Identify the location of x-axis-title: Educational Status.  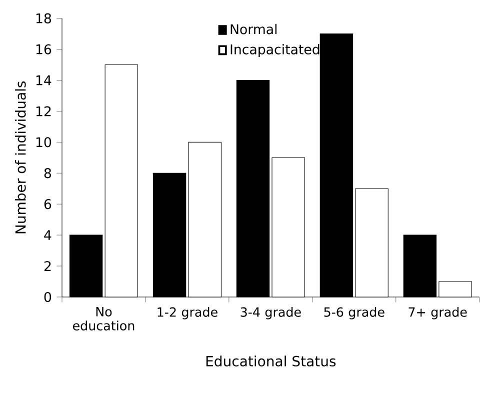
(271, 361).